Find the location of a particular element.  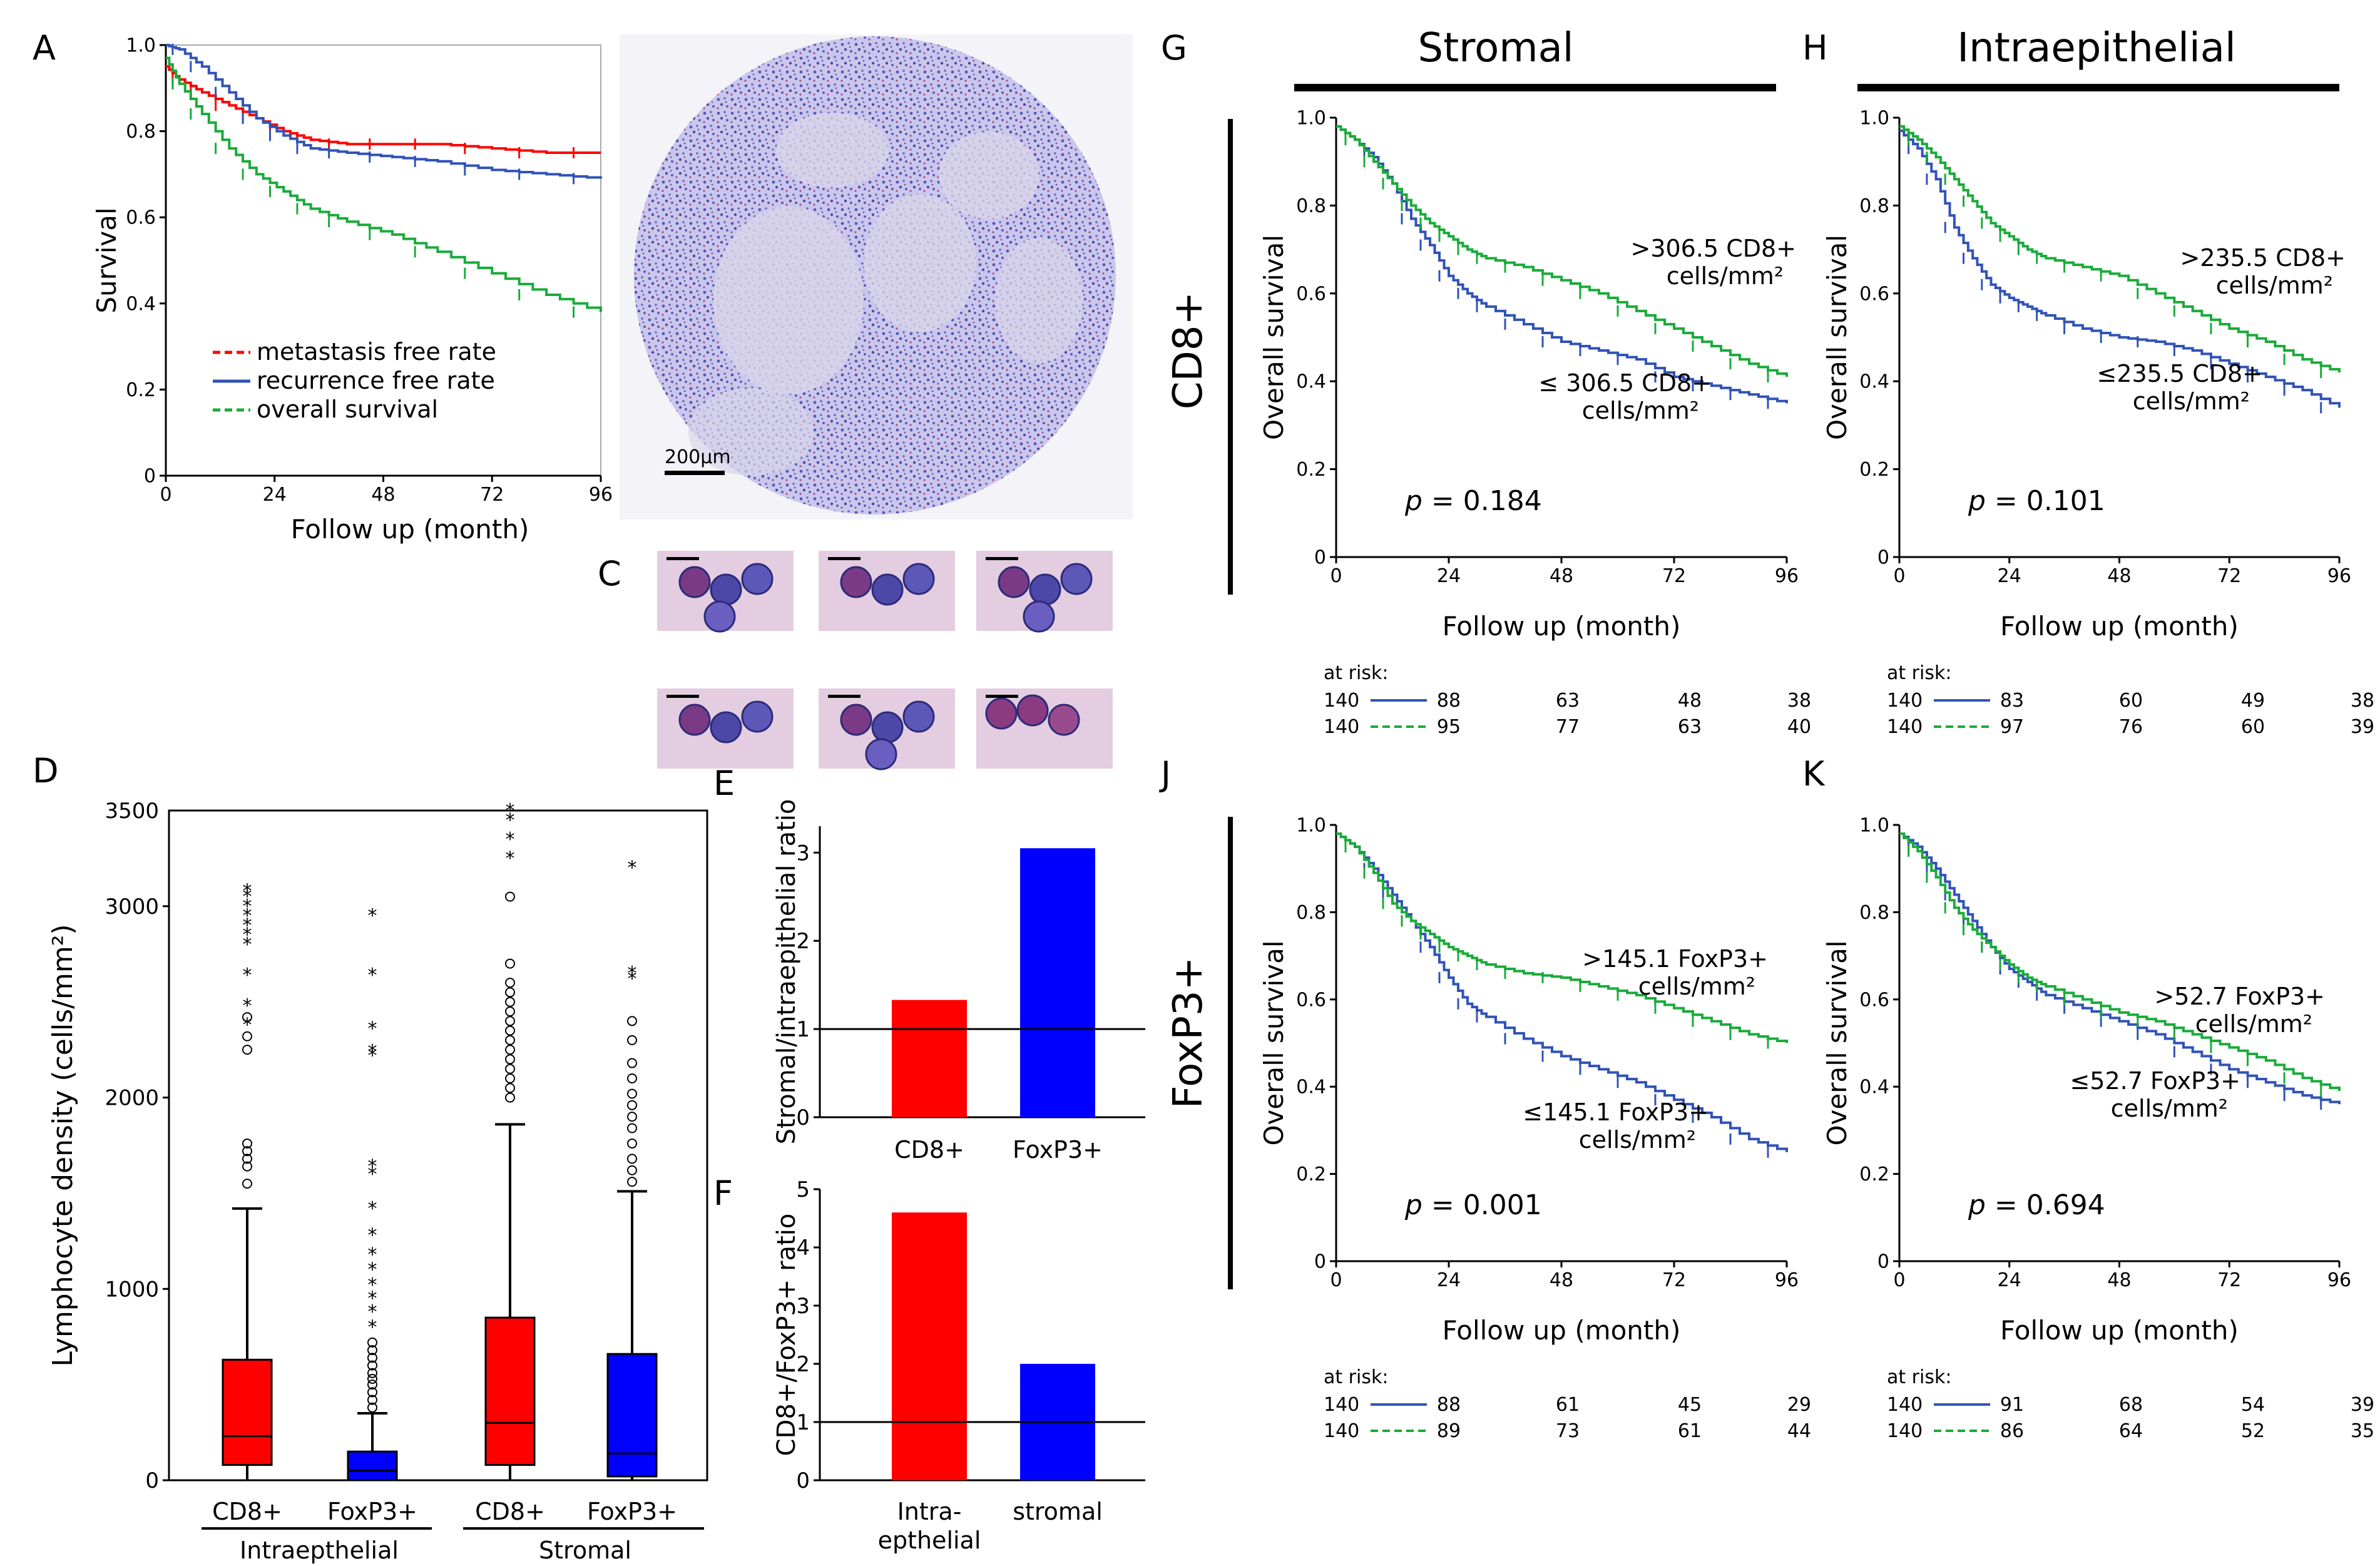

y-axis-label: Lymphocyte density (cells/mm²) is located at coordinates (63, 1145).